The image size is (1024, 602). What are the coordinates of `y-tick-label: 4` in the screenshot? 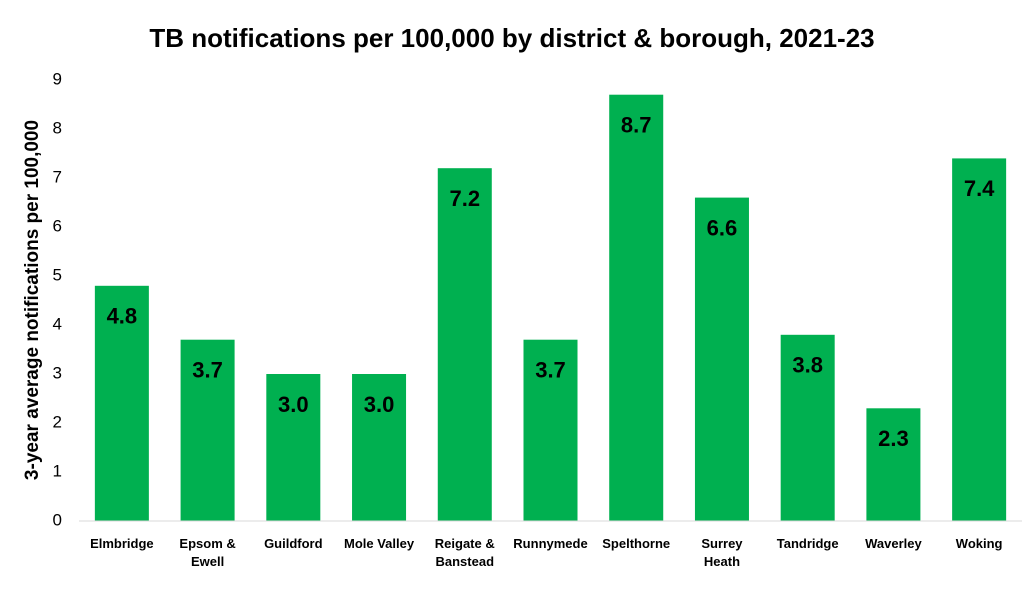 It's located at (57, 323).